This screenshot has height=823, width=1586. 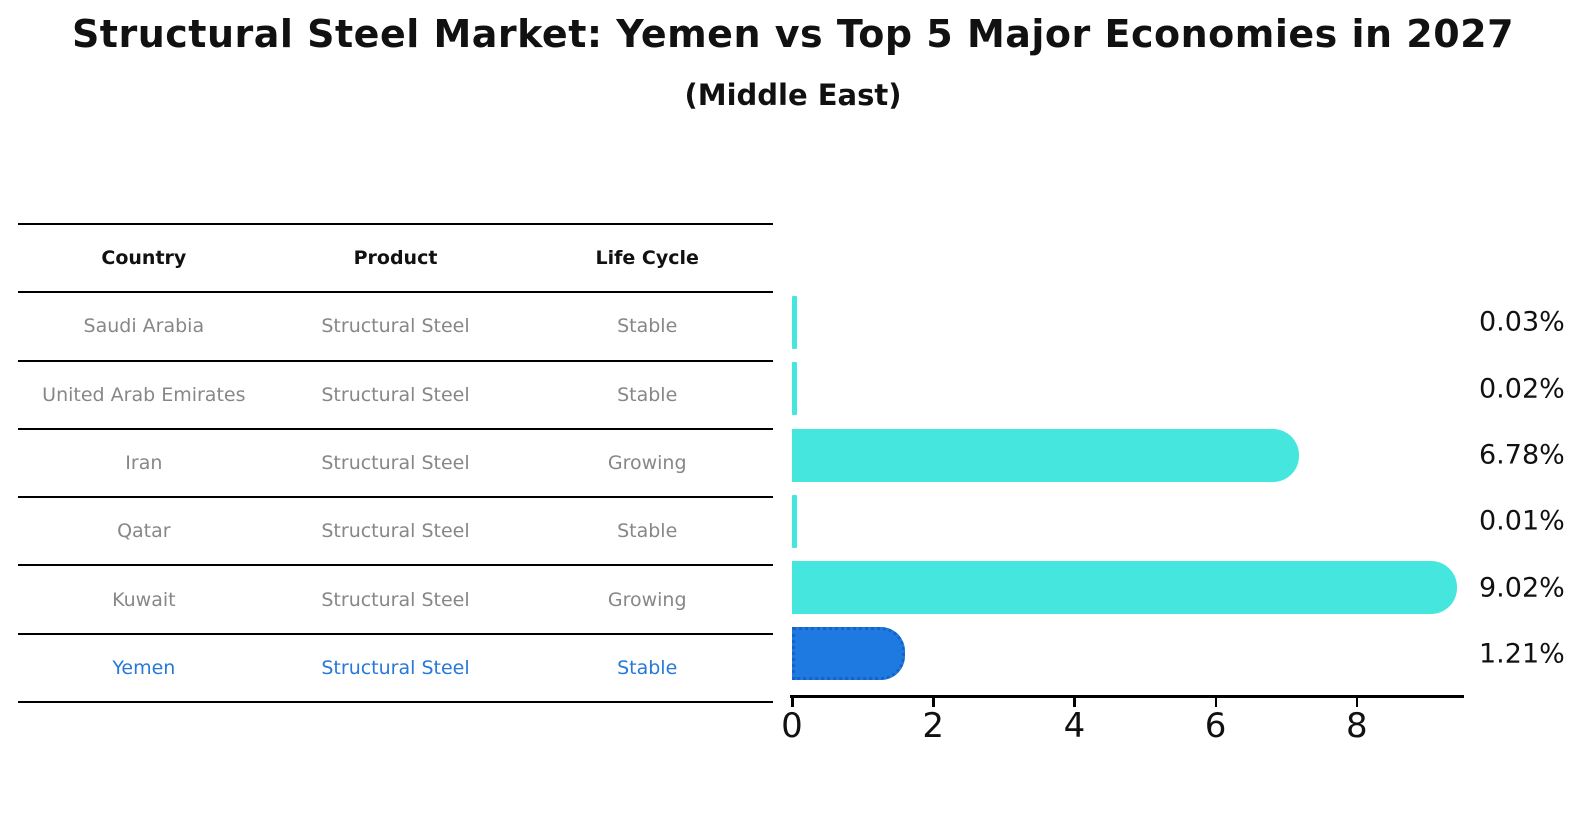 What do you see at coordinates (792, 726) in the screenshot?
I see `x-axis-tick-label: 0` at bounding box center [792, 726].